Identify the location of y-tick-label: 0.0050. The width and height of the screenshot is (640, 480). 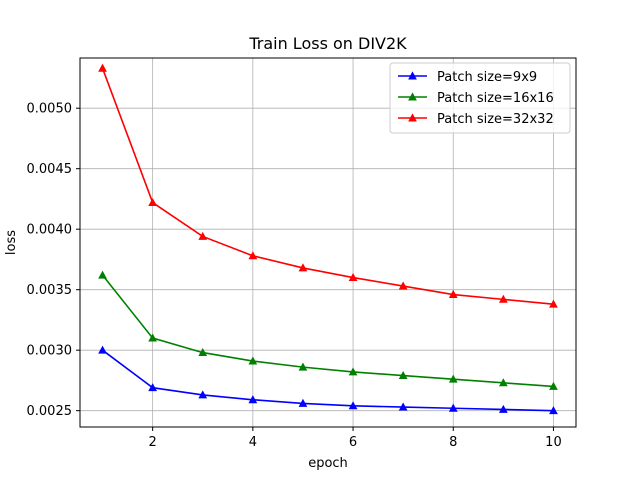
(50, 109).